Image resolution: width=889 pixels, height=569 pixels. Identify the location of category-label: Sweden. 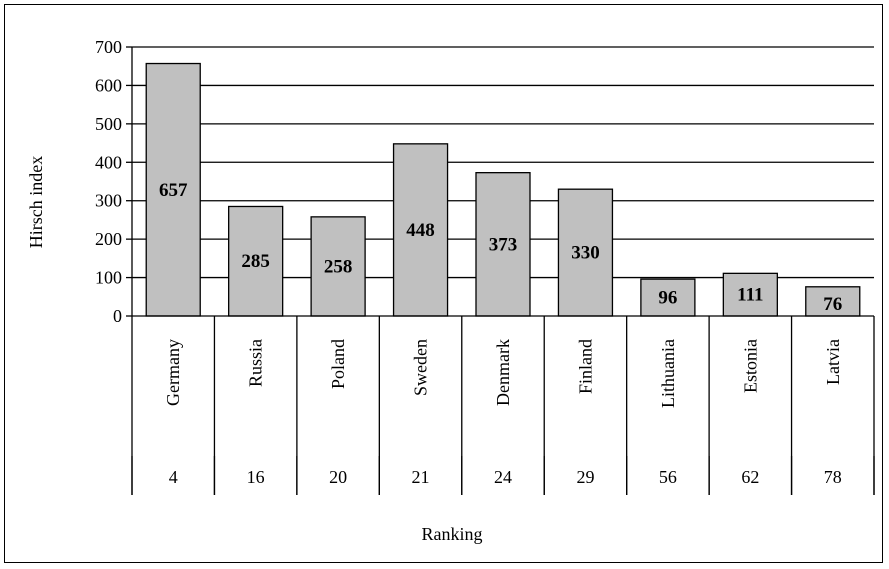
(421, 367).